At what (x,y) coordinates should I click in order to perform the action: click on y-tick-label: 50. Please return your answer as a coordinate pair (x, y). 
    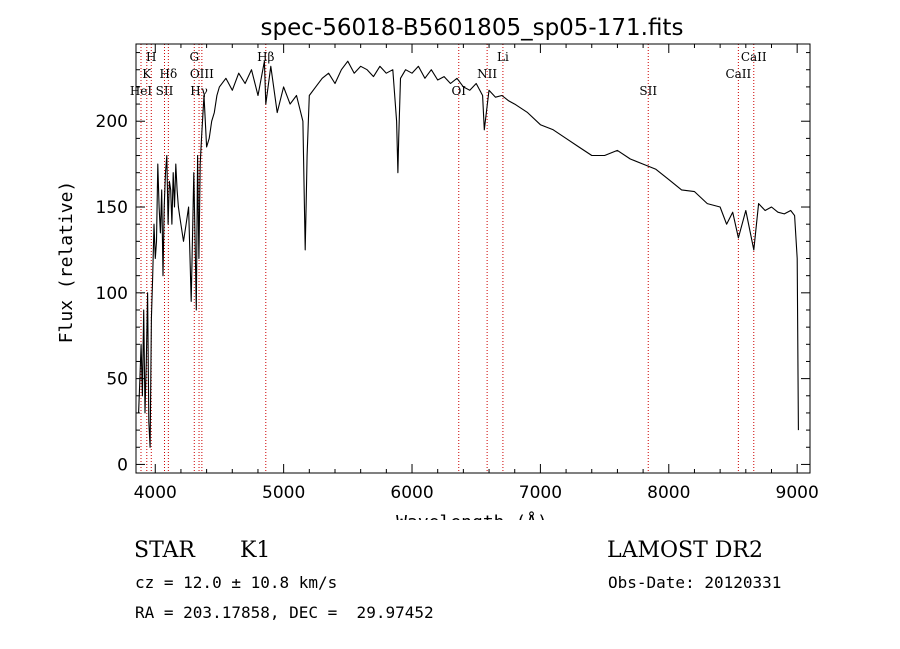
    Looking at the image, I should click on (117, 380).